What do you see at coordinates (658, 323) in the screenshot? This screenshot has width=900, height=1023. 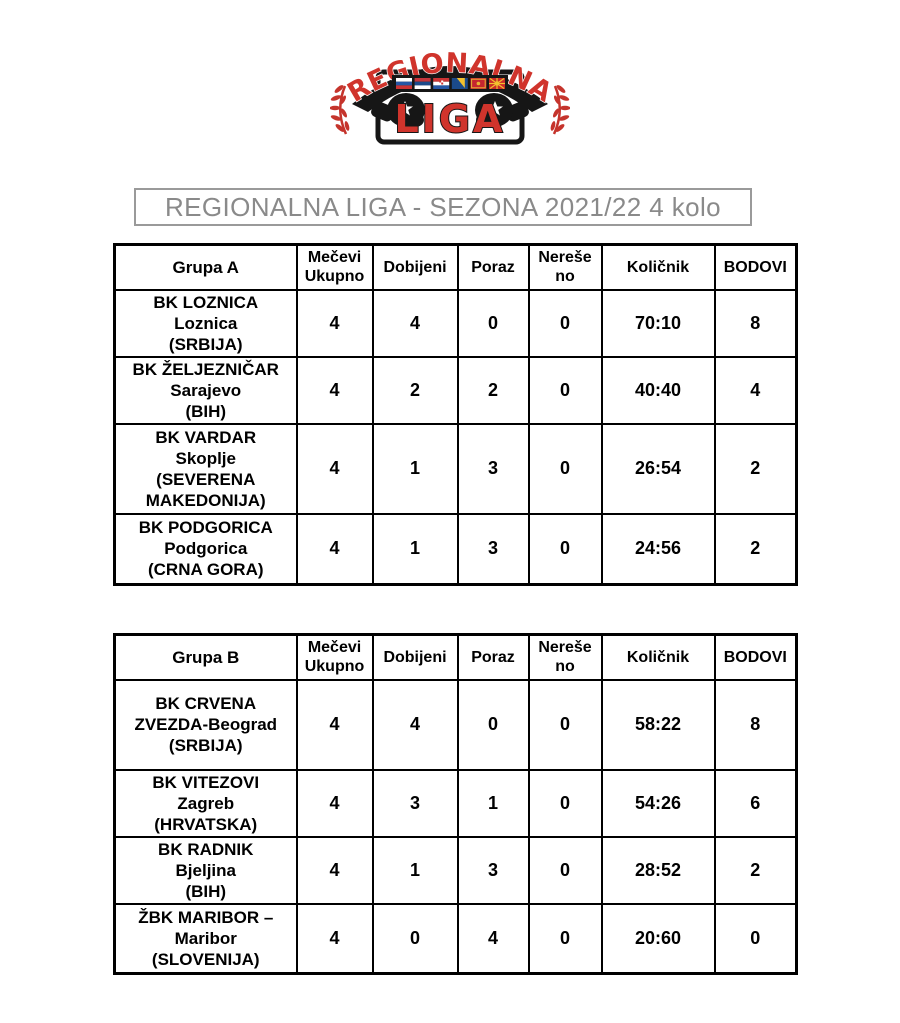 I see `stat-ratio: 70:10` at bounding box center [658, 323].